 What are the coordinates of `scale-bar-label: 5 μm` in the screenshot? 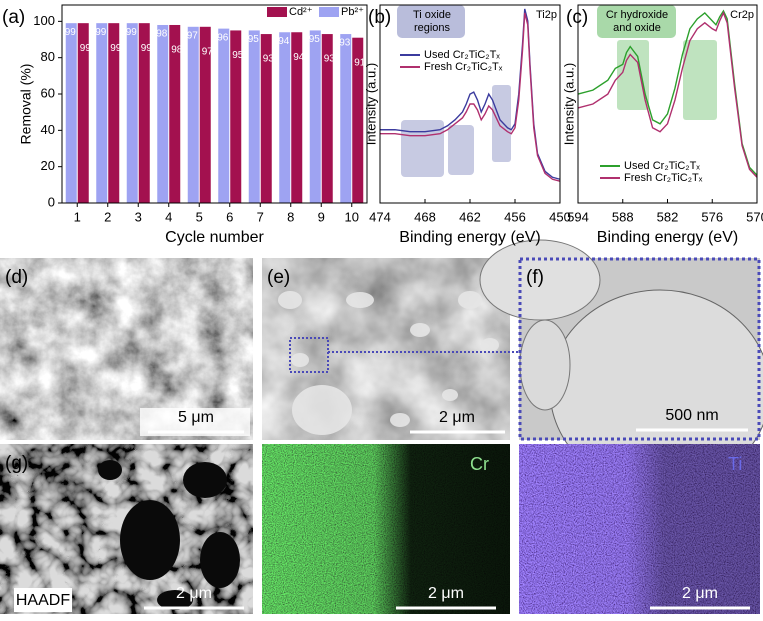 It's located at (196, 417).